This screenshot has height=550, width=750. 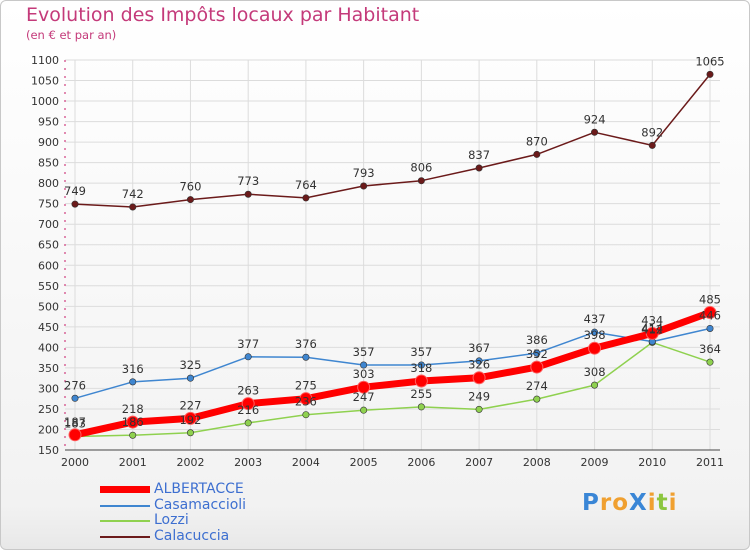 What do you see at coordinates (638, 503) in the screenshot?
I see `logo-letter: X` at bounding box center [638, 503].